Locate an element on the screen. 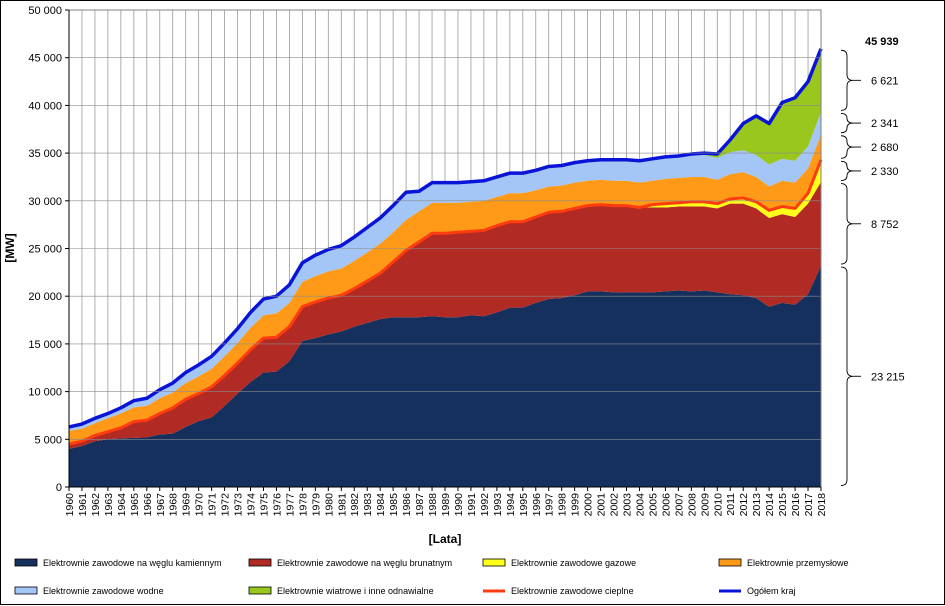 Image resolution: width=945 pixels, height=606 pixels. x-tick-label: 1992 is located at coordinates (485, 505).